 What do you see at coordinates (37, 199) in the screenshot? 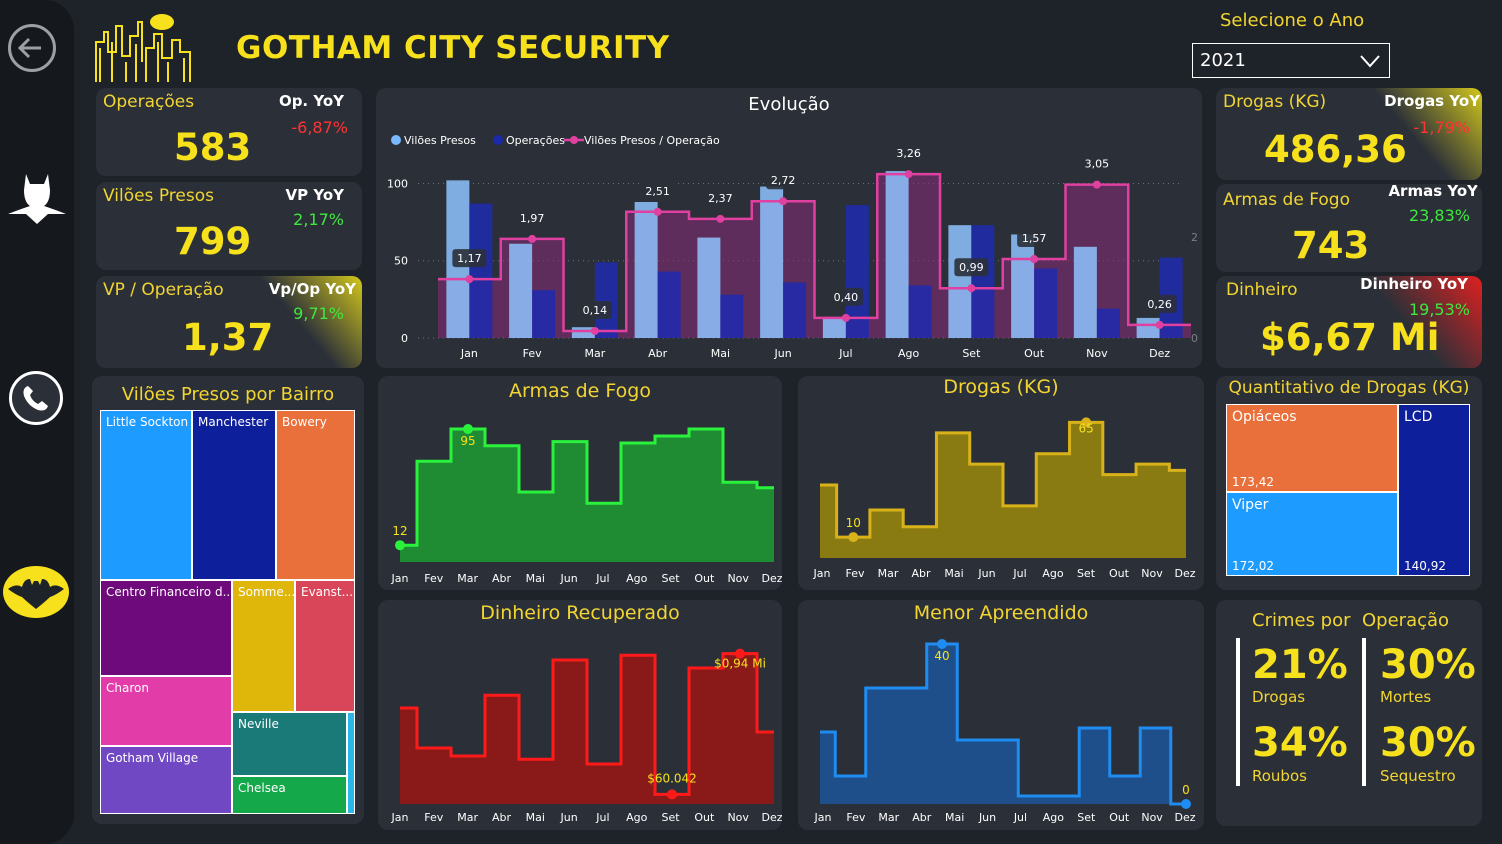
I see `batman-bust-icon` at bounding box center [37, 199].